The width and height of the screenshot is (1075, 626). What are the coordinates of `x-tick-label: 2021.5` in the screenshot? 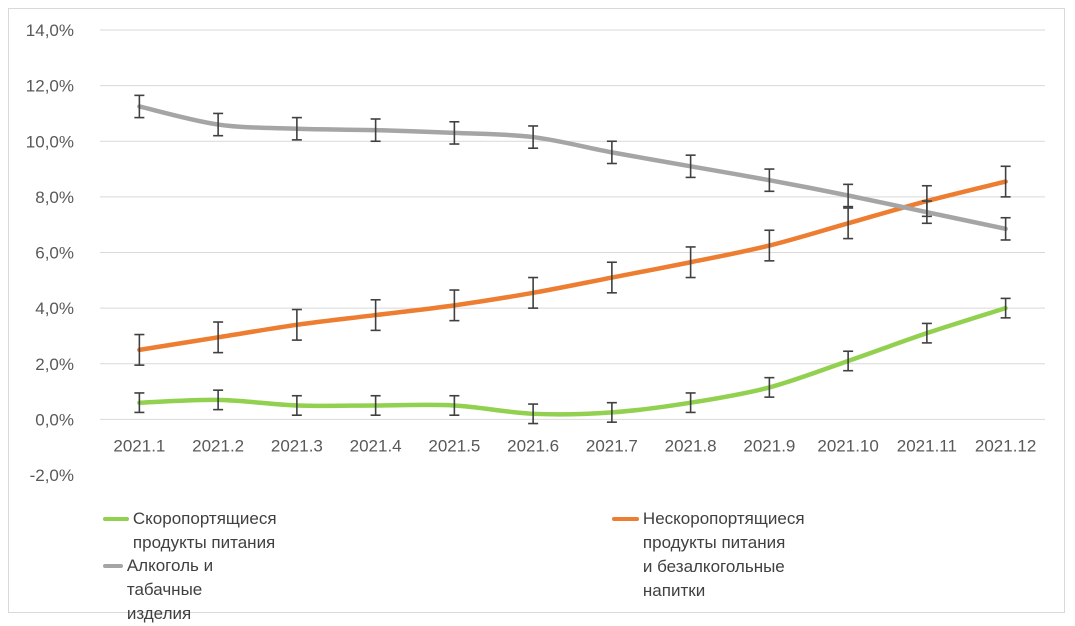 It's located at (454, 445).